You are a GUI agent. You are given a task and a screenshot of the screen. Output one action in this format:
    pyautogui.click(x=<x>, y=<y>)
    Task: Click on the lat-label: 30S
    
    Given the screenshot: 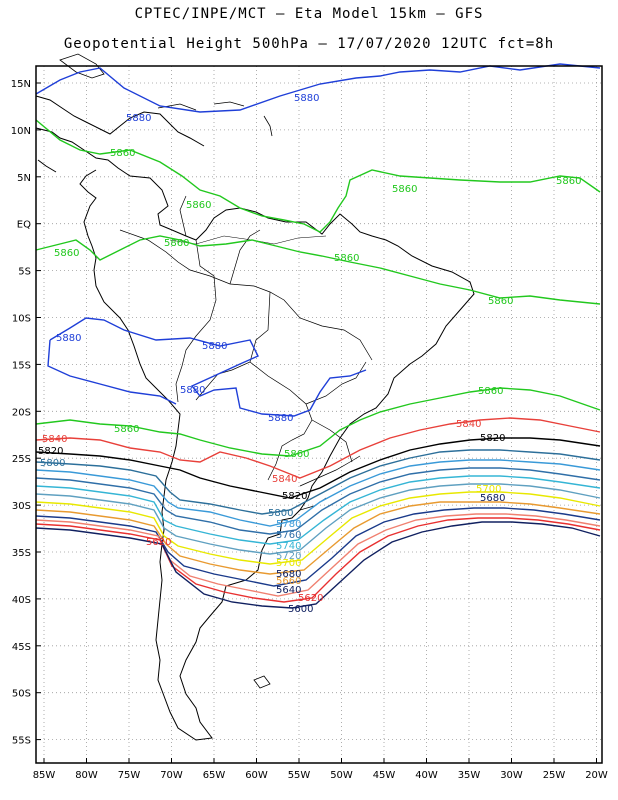 What is the action you would take?
    pyautogui.click(x=21, y=506)
    